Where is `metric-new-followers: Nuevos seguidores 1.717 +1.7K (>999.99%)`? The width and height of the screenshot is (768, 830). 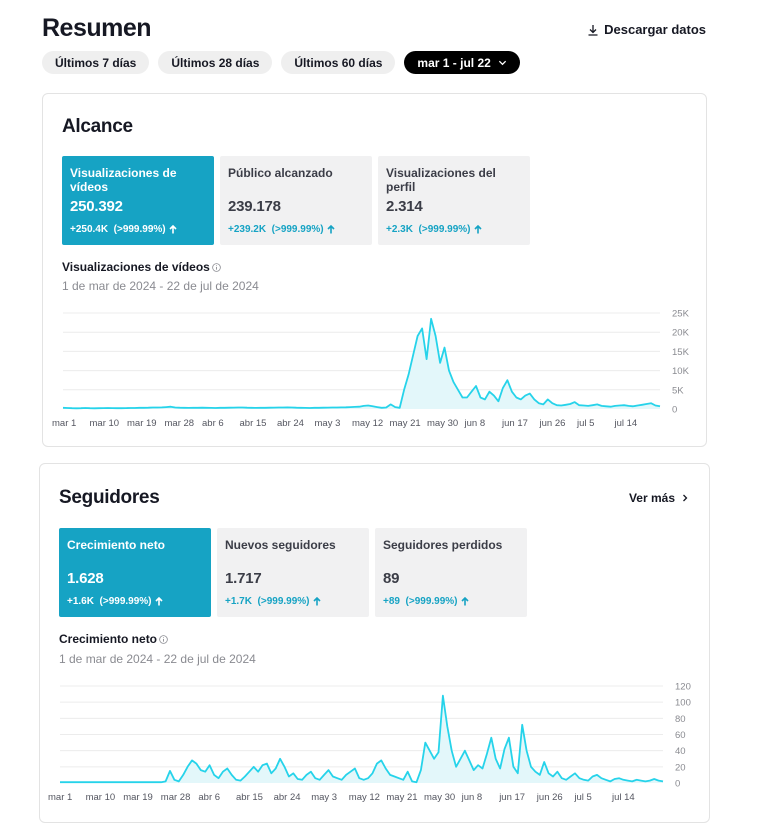 metric-new-followers: Nuevos seguidores 1.717 +1.7K (>999.99%) is located at coordinates (293, 572).